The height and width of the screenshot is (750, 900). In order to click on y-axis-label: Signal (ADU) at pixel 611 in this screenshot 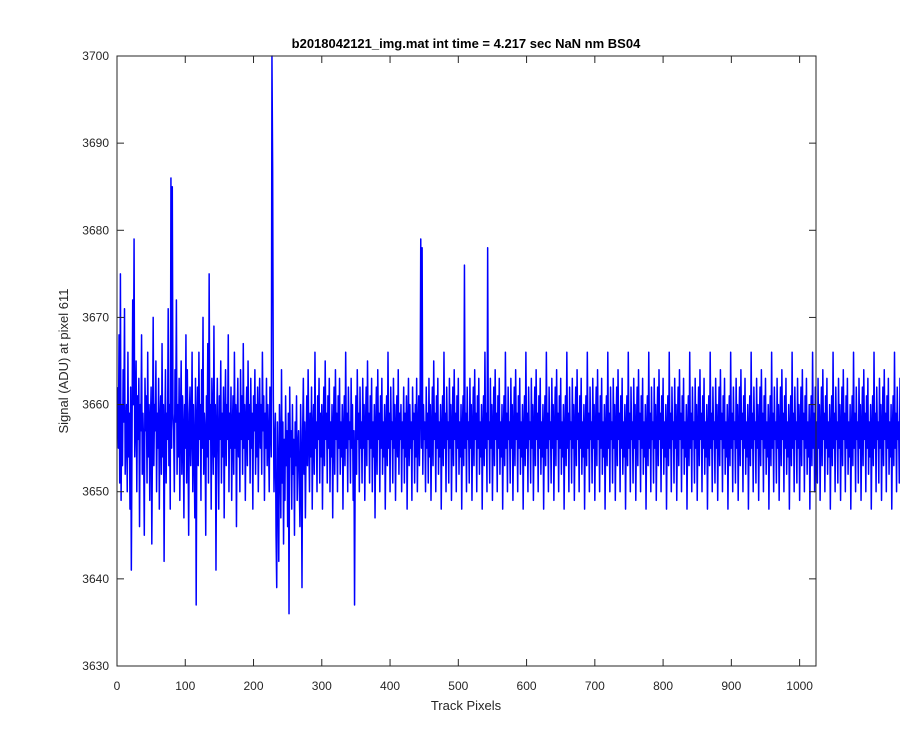, I will do `click(63, 361)`.